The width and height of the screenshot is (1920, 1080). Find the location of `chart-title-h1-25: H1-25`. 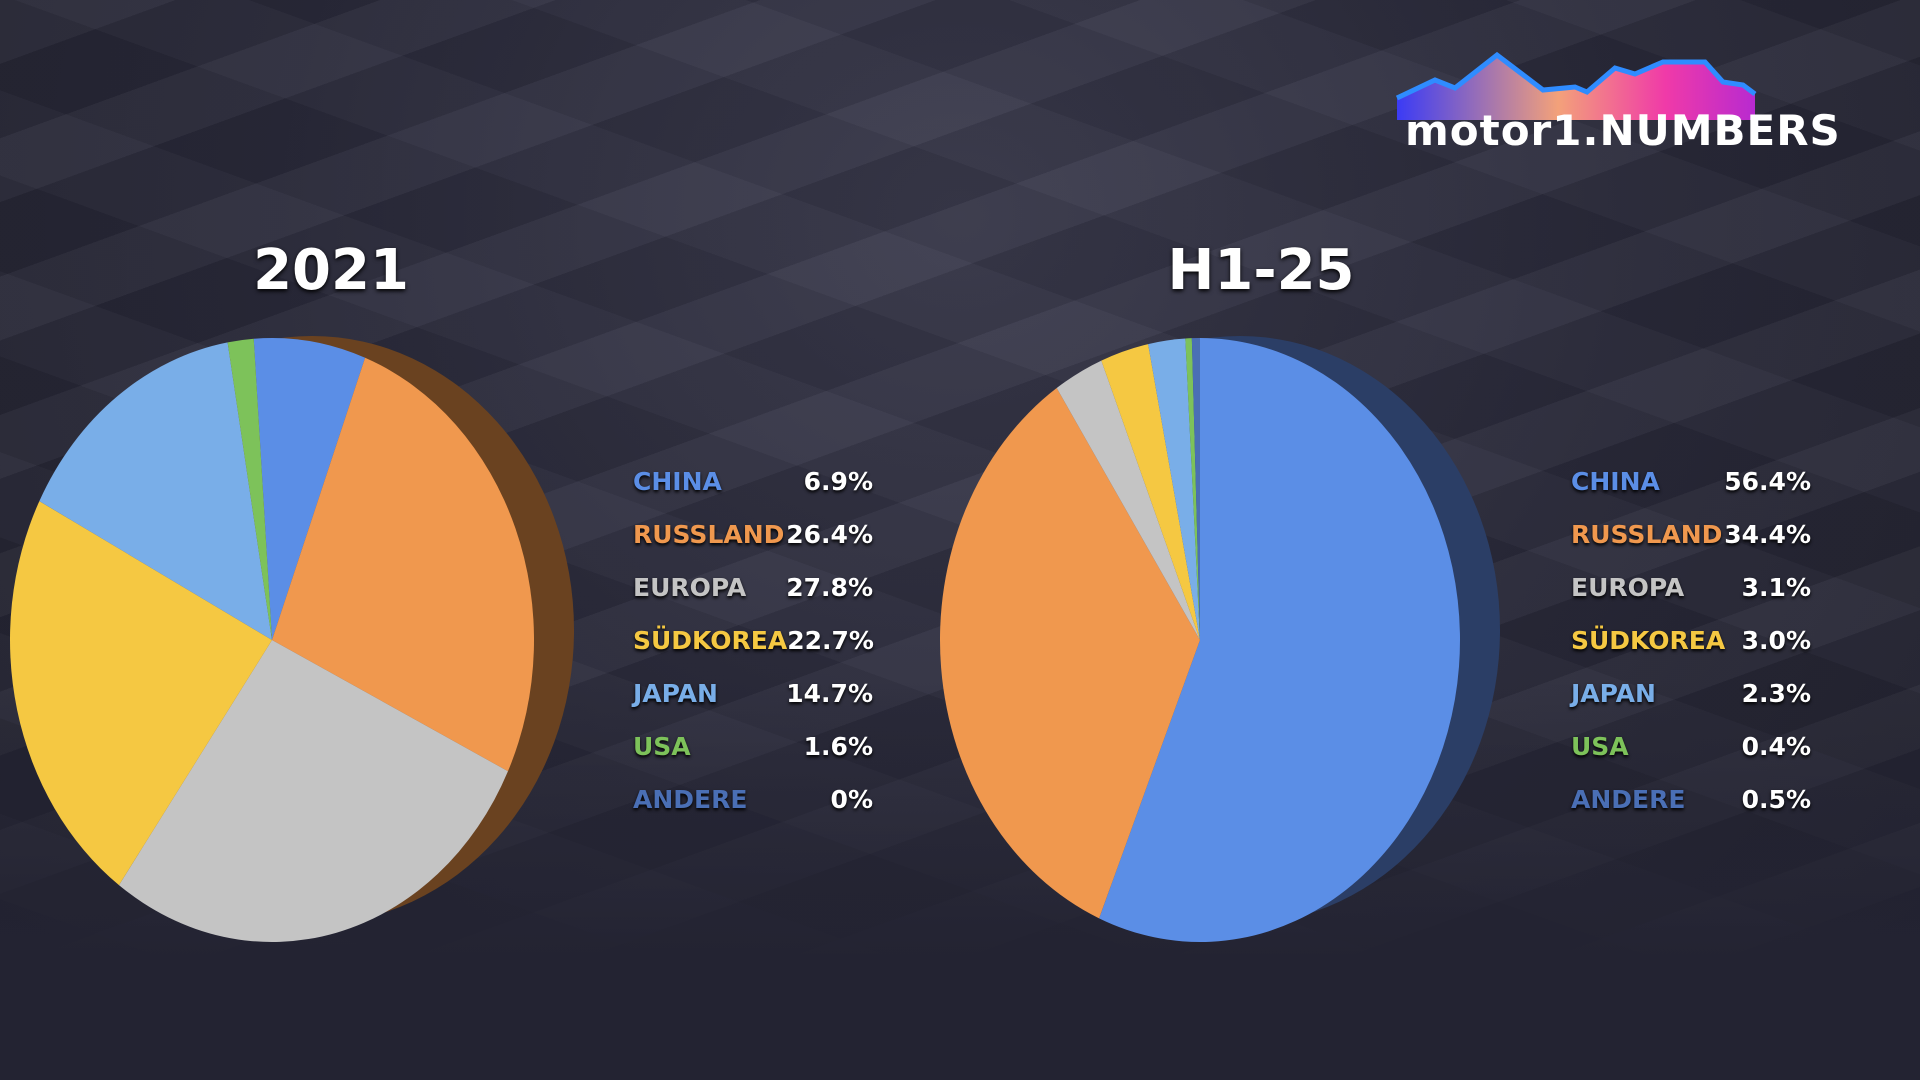

chart-title-h1-25: H1-25 is located at coordinates (1261, 270).